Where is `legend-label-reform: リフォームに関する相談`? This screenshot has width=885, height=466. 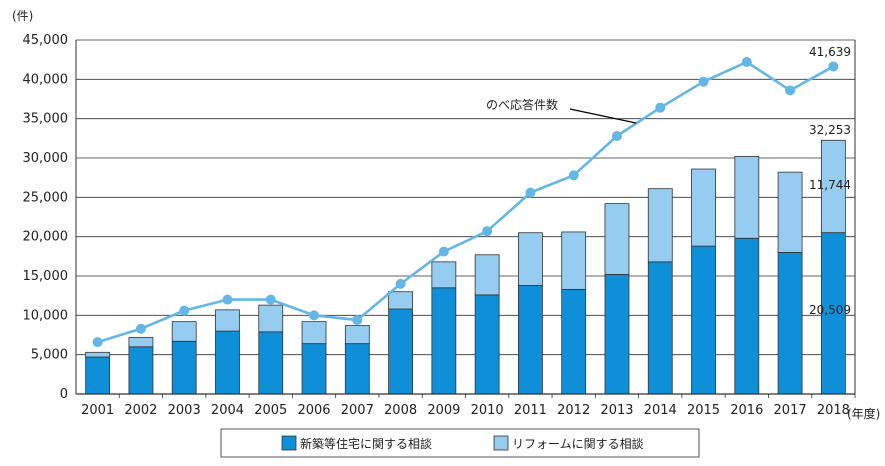
legend-label-reform: リフォームに関する相談 is located at coordinates (578, 443).